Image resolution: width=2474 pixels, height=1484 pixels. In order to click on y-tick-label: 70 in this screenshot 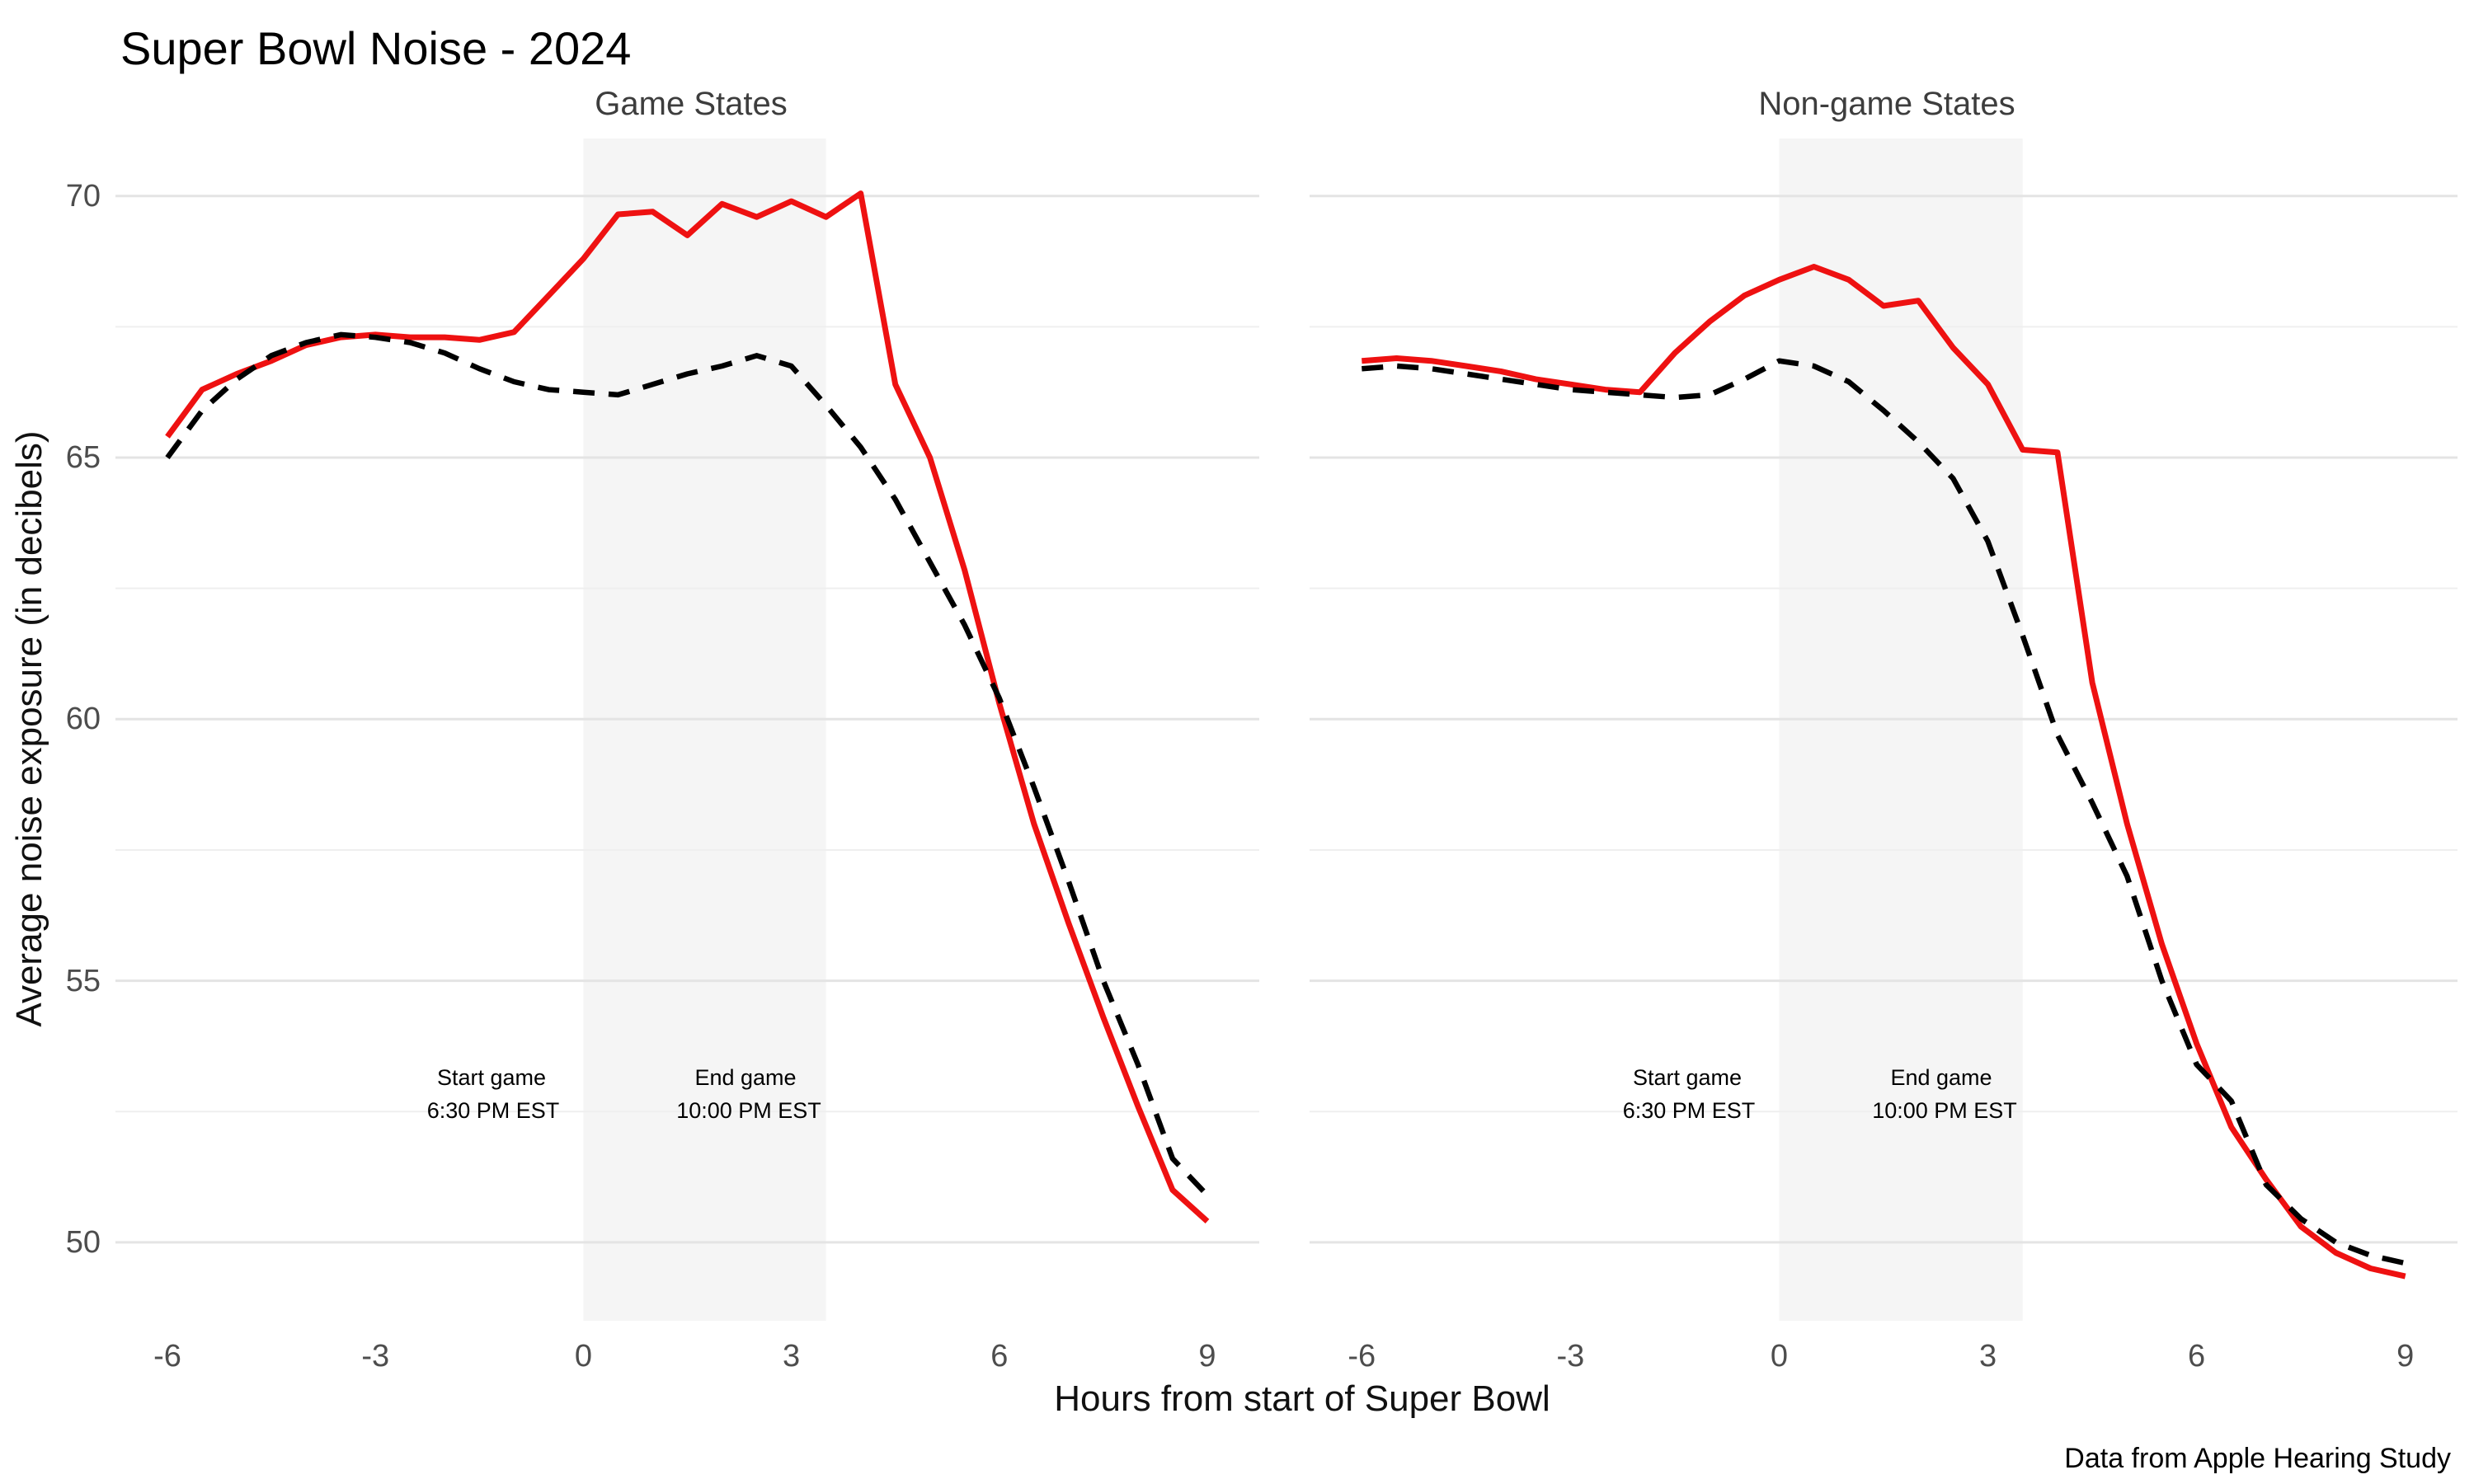, I will do `click(83, 196)`.